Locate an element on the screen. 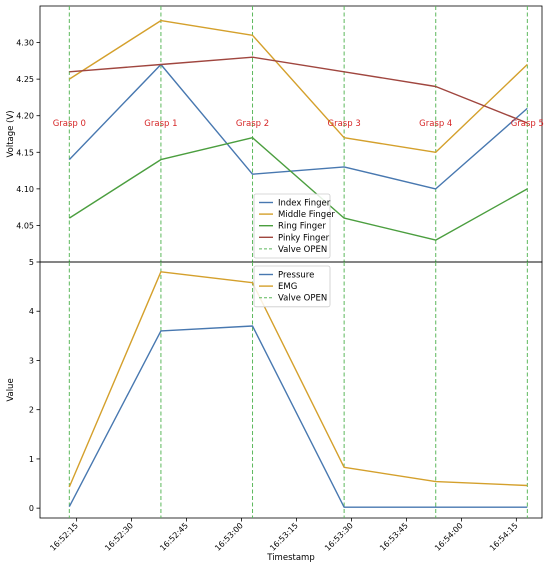 This screenshot has width=550, height=565. voltage-legend-label: Valve OPEN is located at coordinates (302, 250).